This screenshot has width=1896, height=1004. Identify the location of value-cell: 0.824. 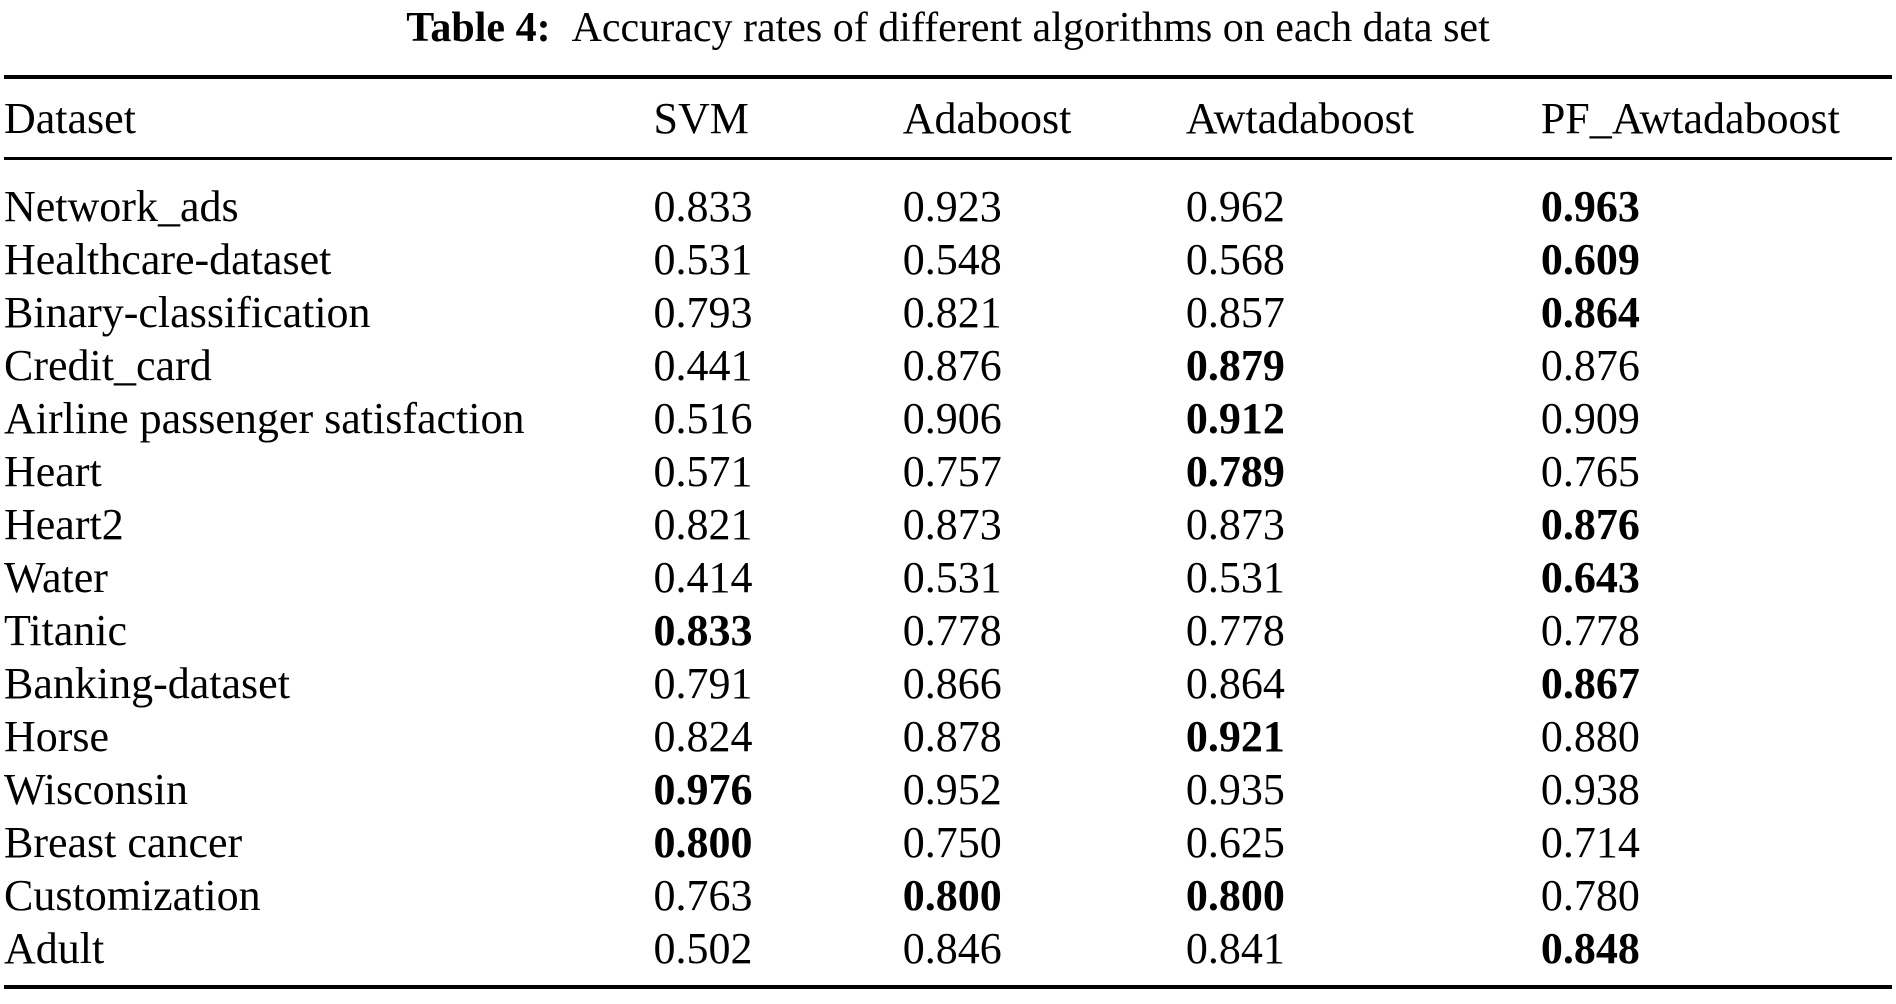
(703, 736).